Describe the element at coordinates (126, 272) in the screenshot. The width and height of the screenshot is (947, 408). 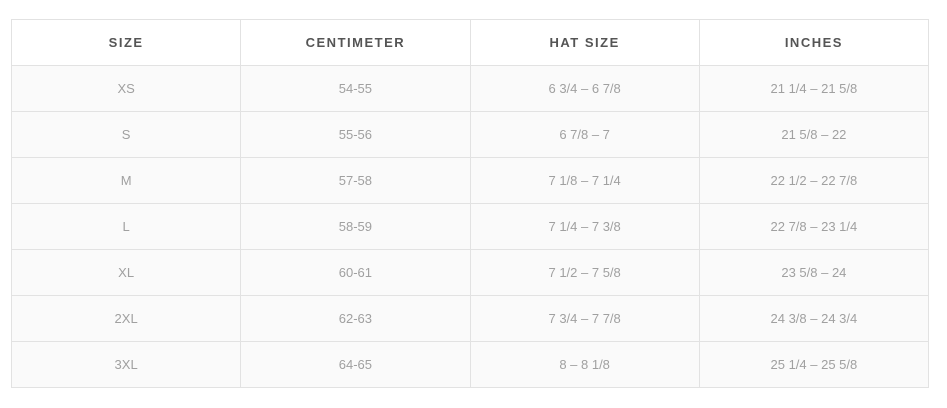
I see `cell-size: XL` at that location.